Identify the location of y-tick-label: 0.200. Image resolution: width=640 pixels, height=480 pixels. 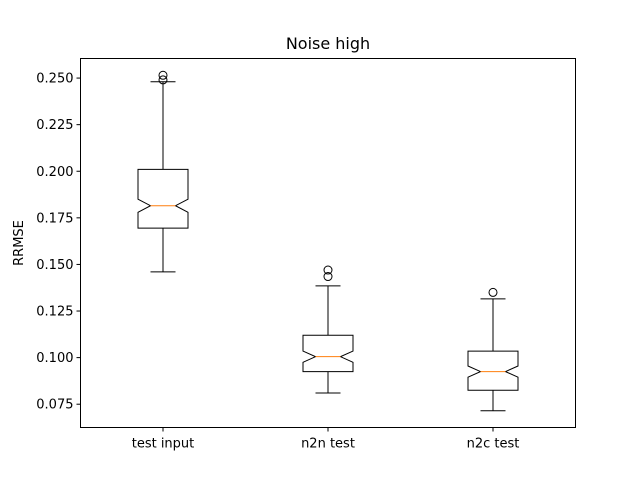
(54, 172).